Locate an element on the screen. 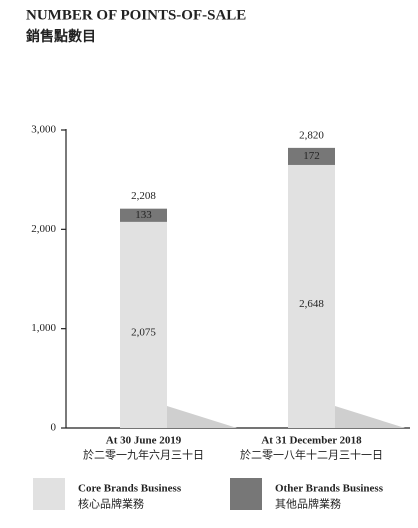 The width and height of the screenshot is (418, 528). y-tick-label: 3,000 is located at coordinates (43, 130).